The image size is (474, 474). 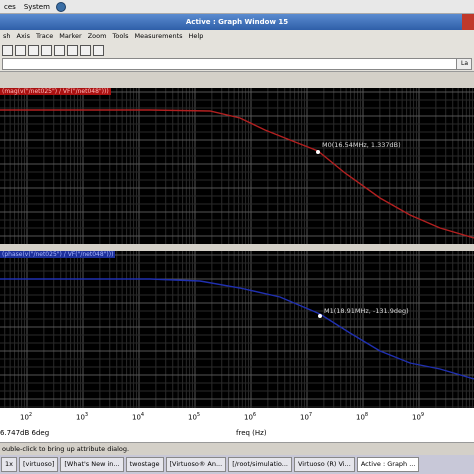 What do you see at coordinates (230, 64) in the screenshot?
I see `expression-field` at bounding box center [230, 64].